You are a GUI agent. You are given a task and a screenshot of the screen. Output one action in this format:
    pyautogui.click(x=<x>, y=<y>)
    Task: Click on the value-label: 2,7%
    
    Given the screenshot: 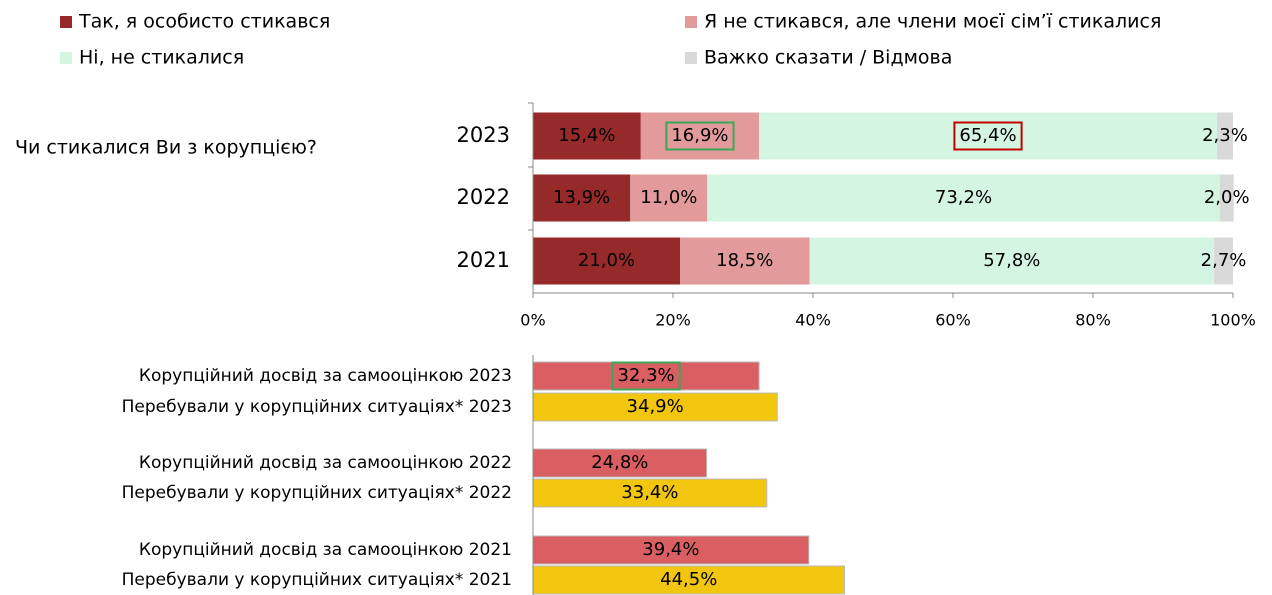 What is the action you would take?
    pyautogui.click(x=1224, y=260)
    